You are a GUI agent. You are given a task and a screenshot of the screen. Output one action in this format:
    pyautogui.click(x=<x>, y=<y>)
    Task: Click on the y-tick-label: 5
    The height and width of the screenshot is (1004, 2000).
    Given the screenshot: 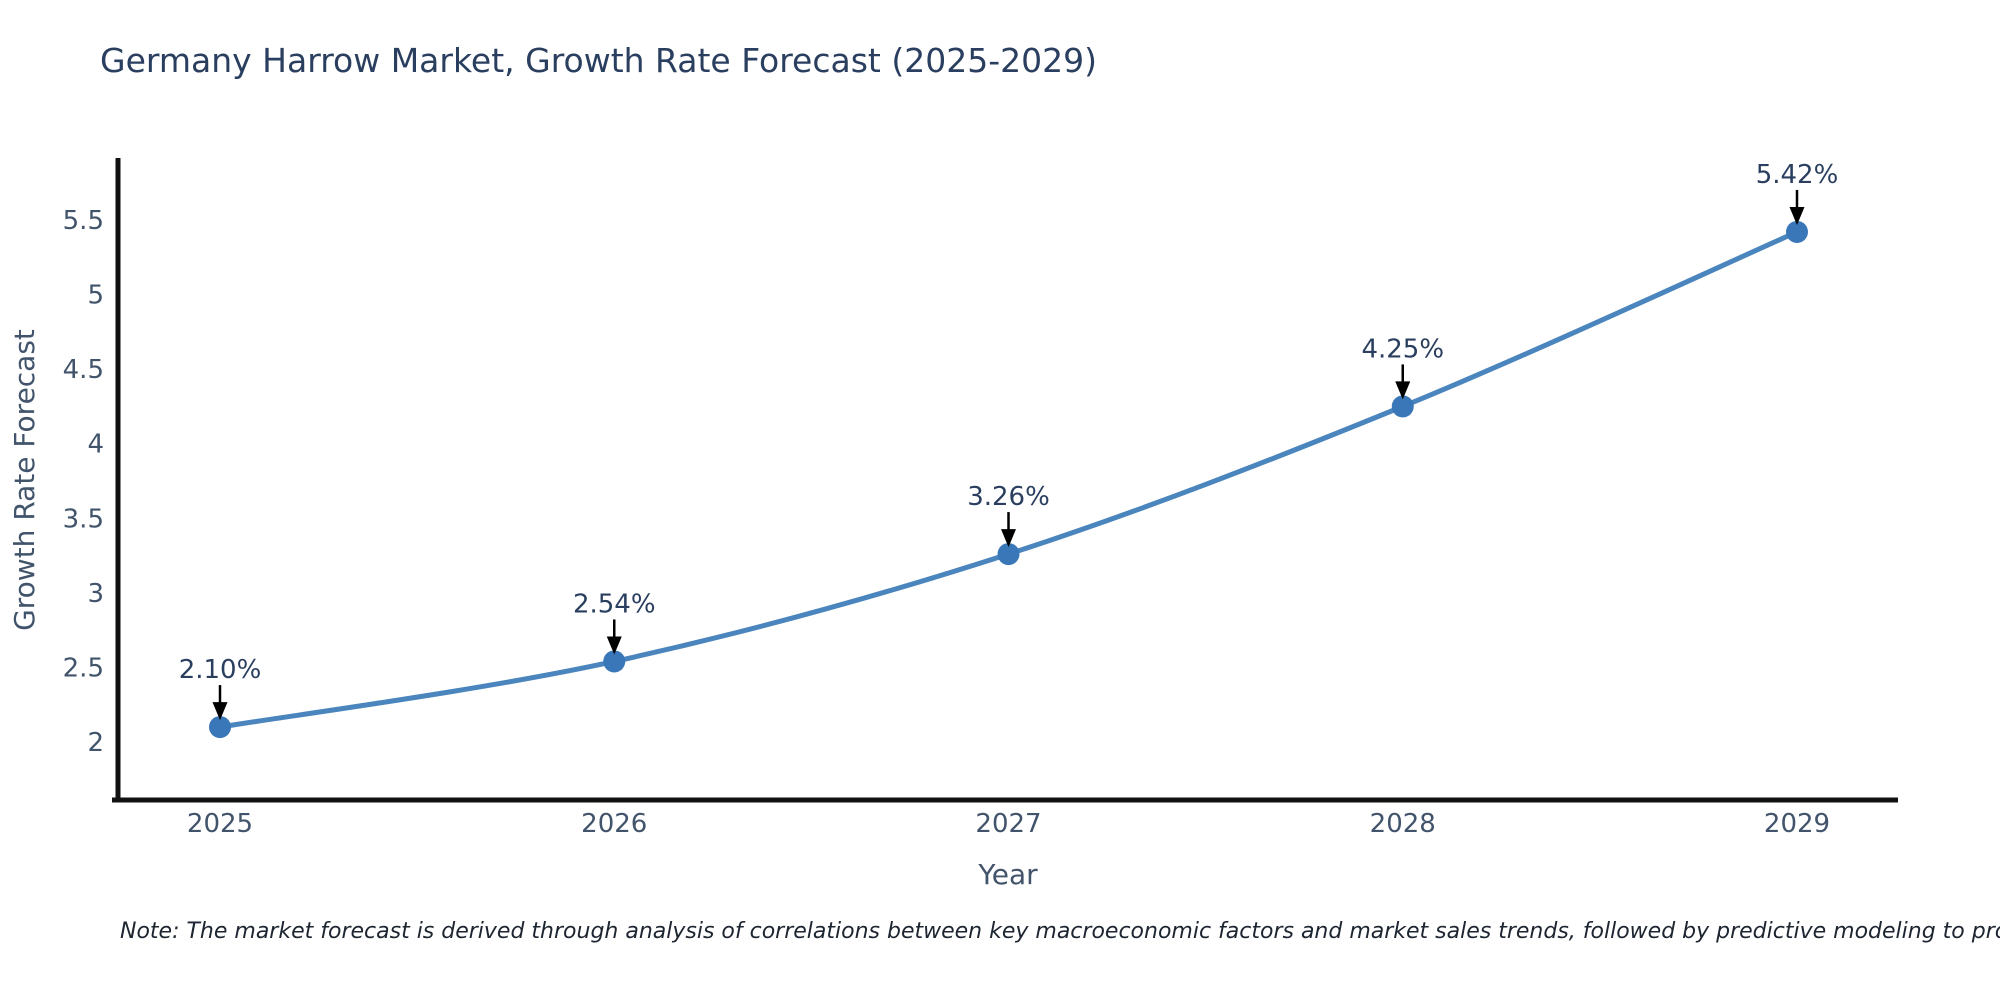 What is the action you would take?
    pyautogui.click(x=95, y=296)
    